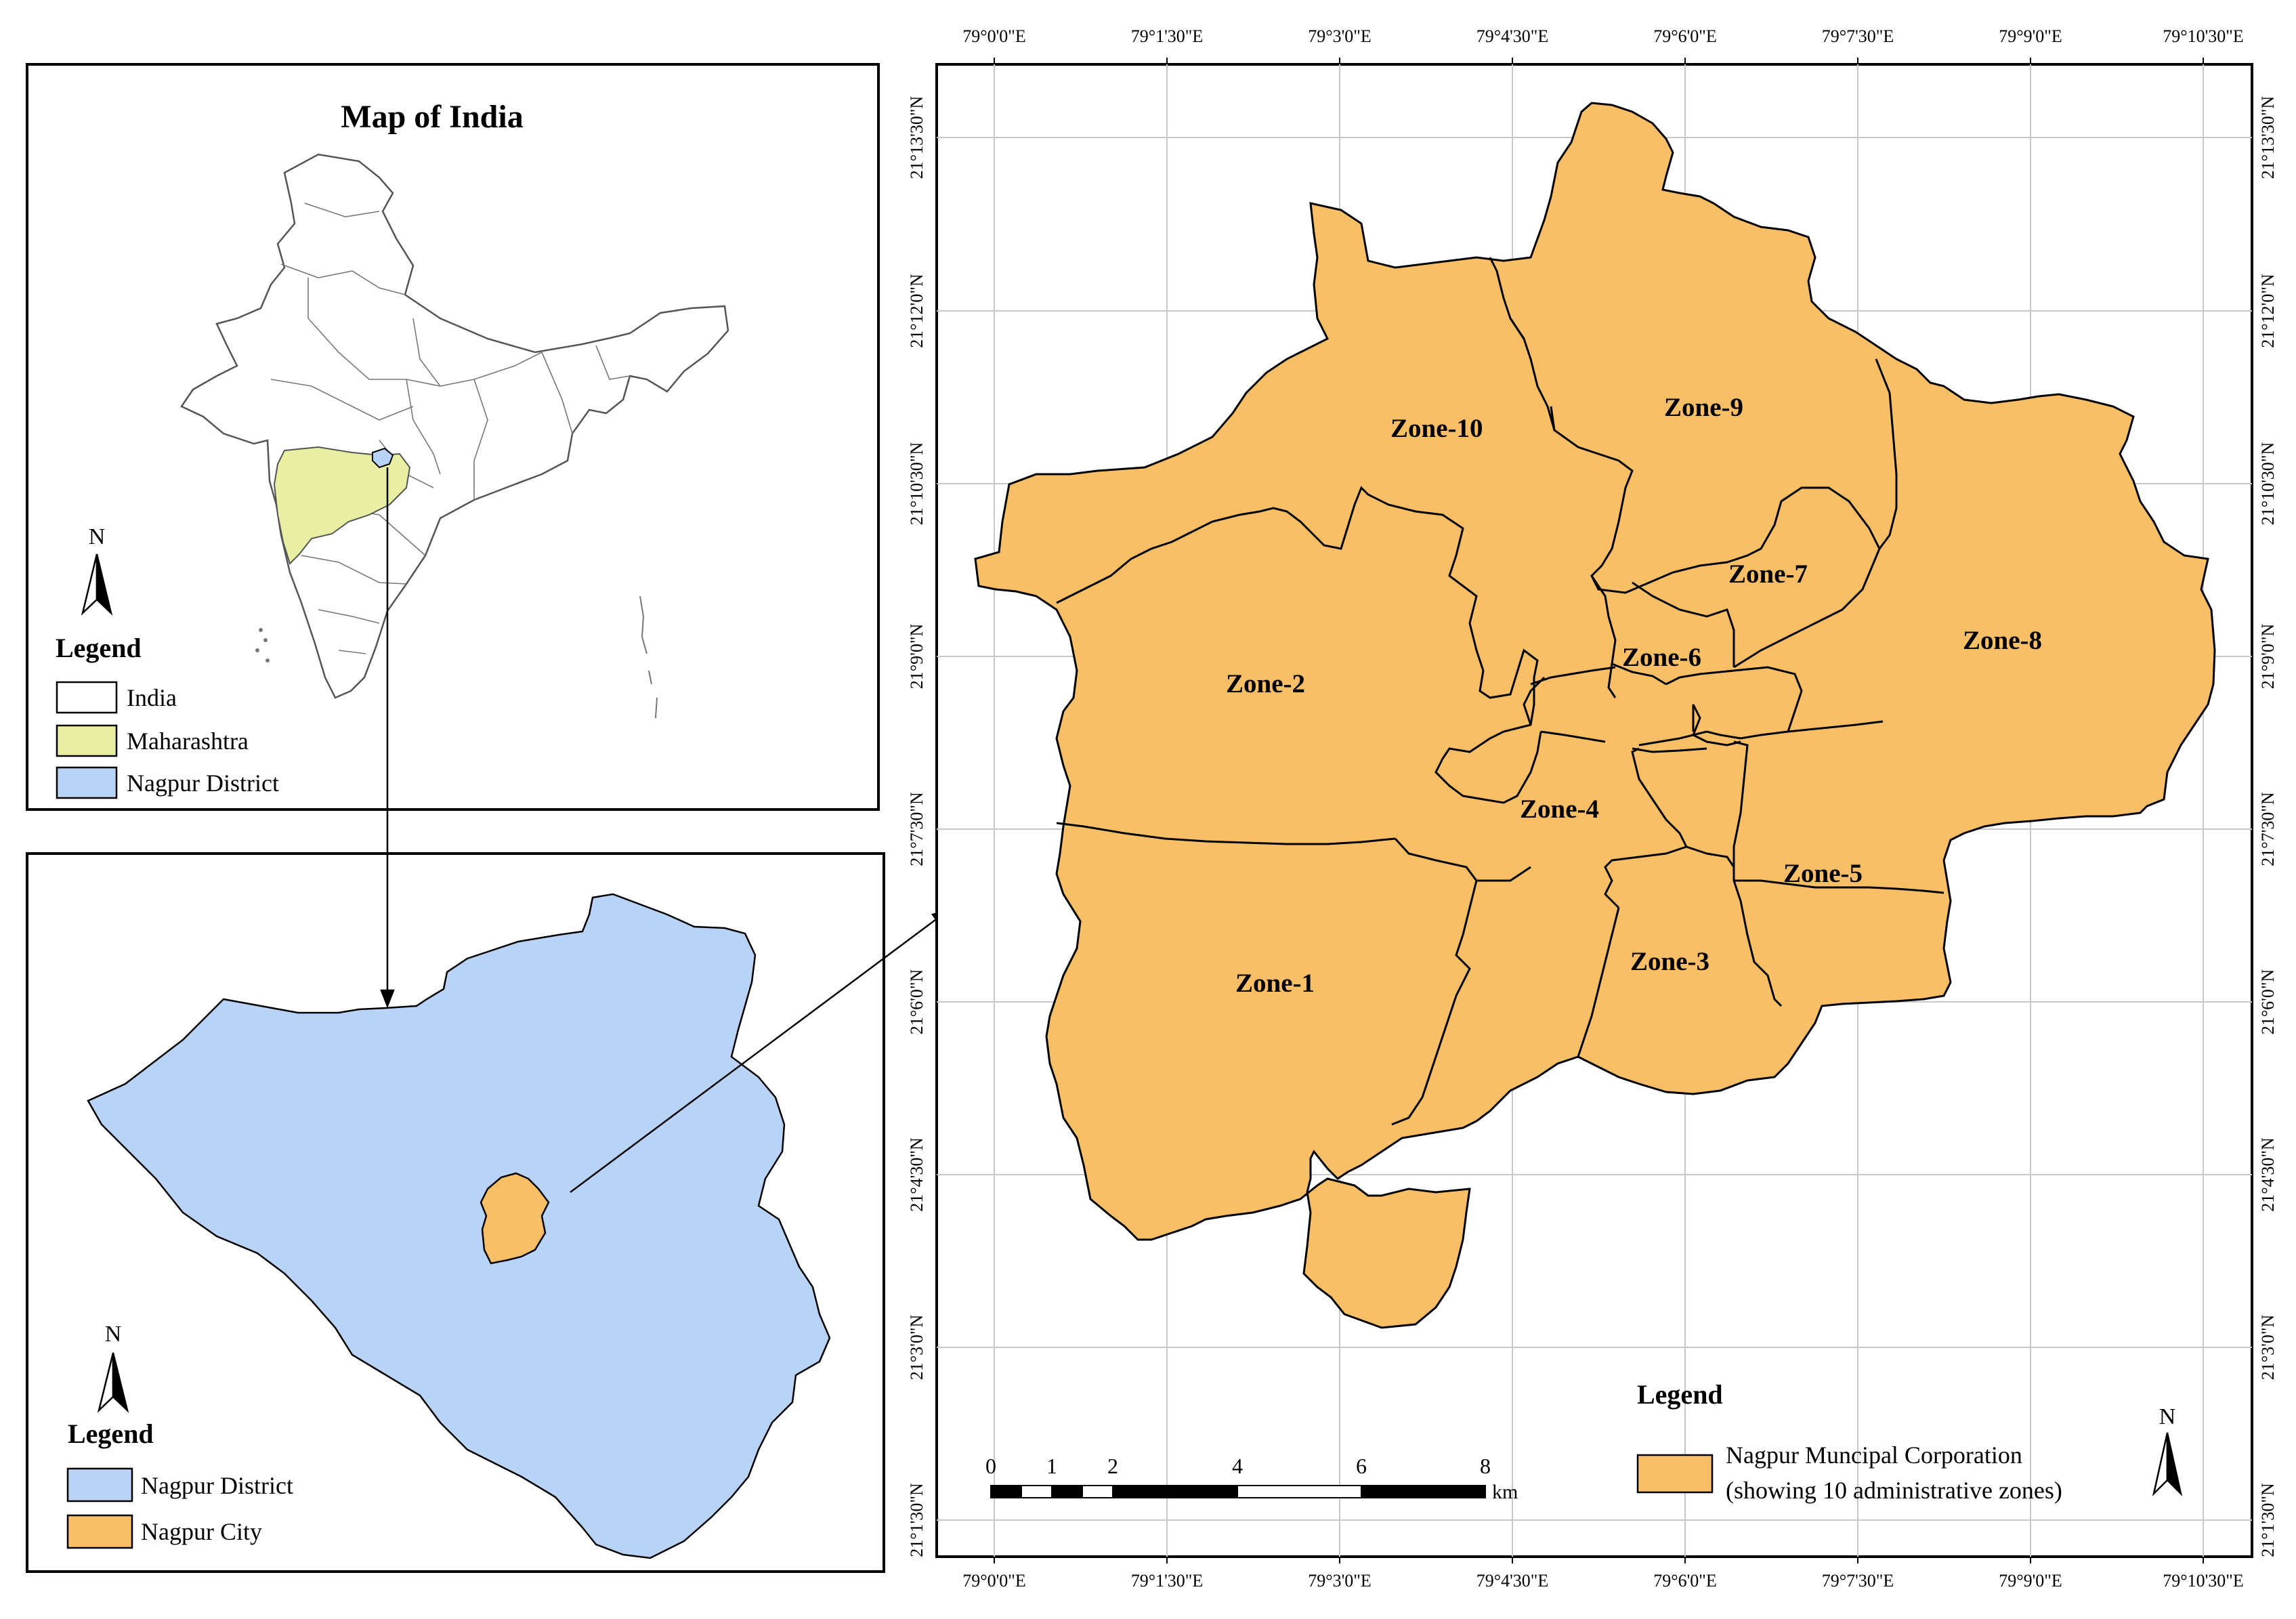  I want to click on india-legend-label: India, so click(152, 697).